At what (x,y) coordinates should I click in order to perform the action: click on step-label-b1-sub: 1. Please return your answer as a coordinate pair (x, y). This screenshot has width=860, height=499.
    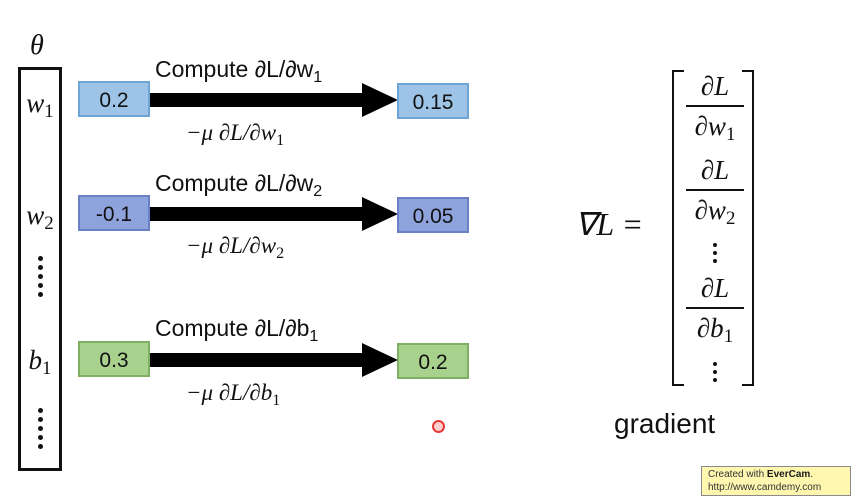
    Looking at the image, I should click on (276, 400).